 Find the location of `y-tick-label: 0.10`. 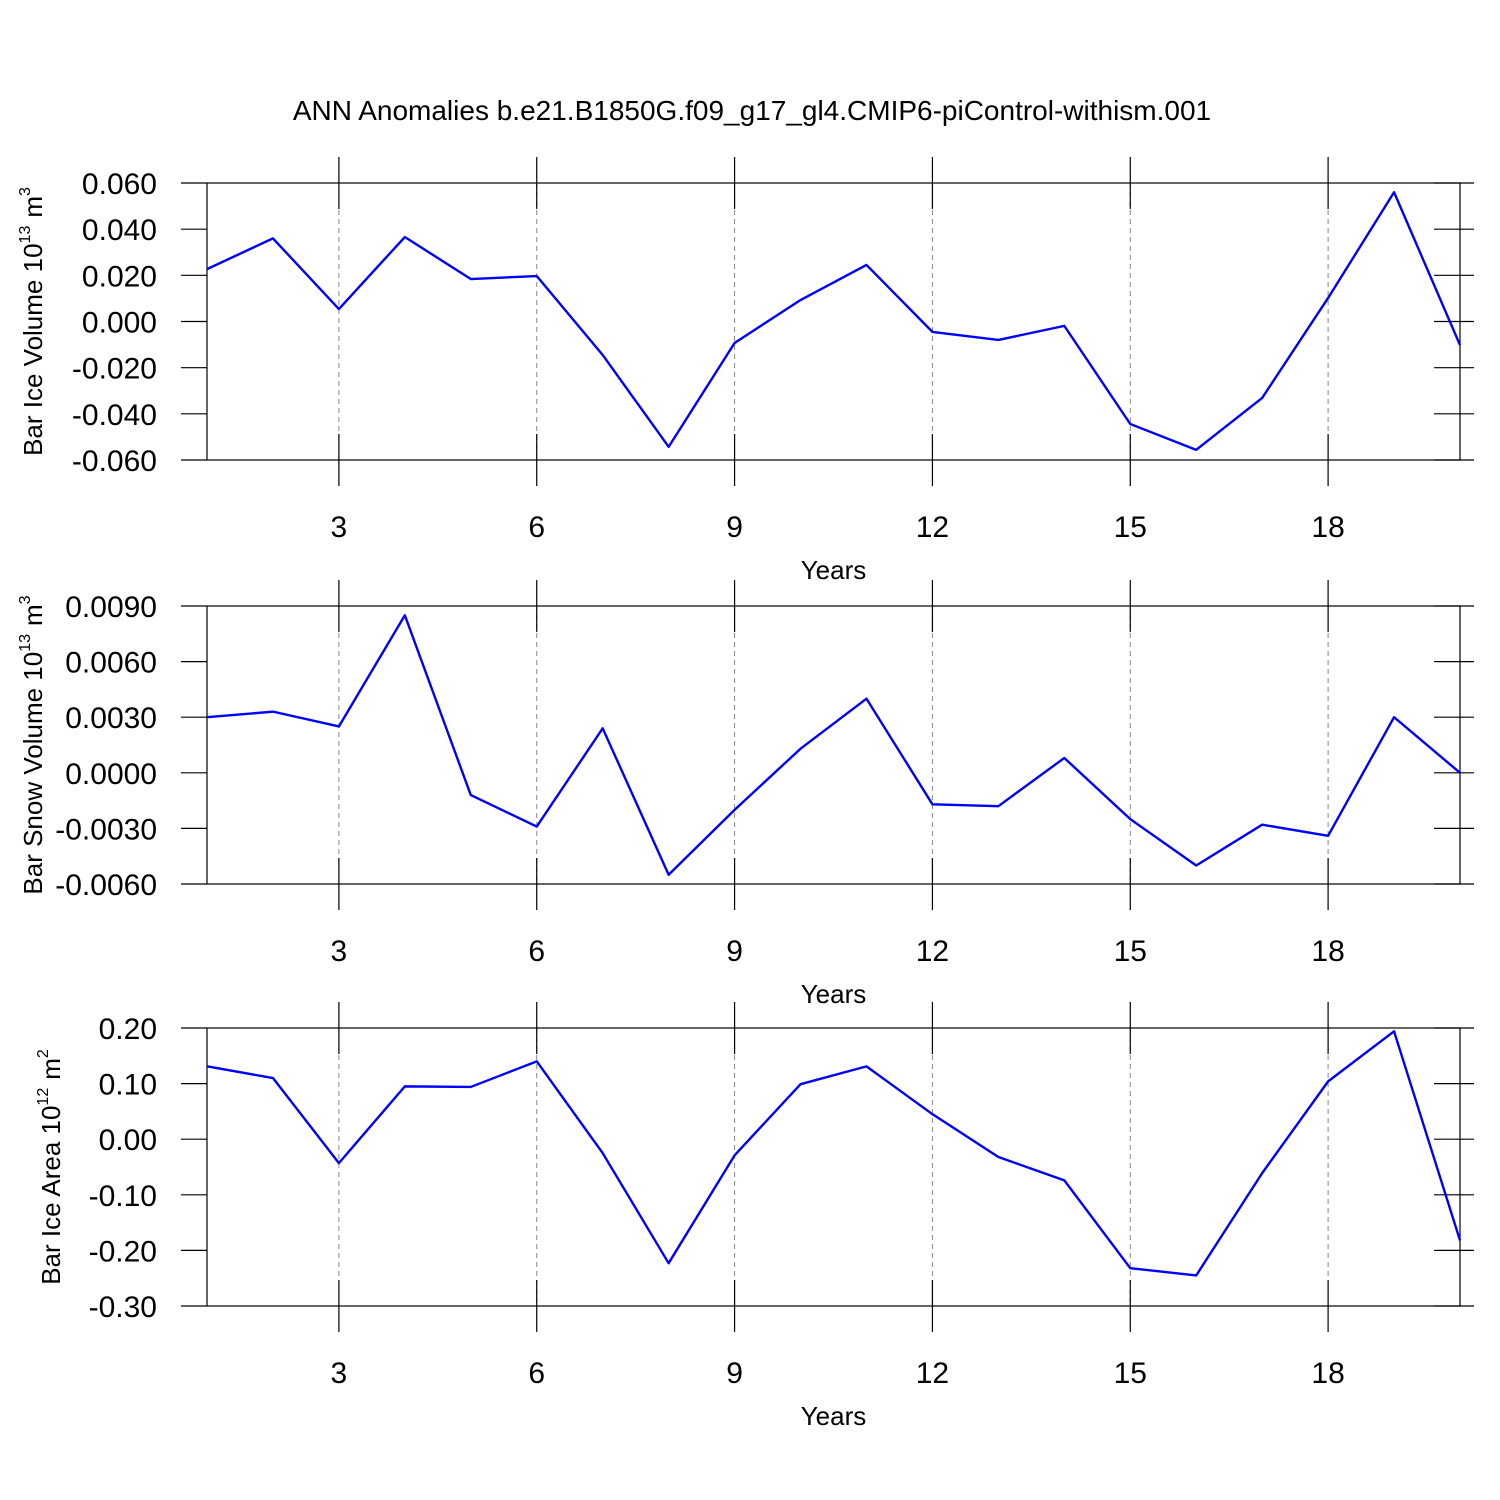

y-tick-label: 0.10 is located at coordinates (128, 1085).